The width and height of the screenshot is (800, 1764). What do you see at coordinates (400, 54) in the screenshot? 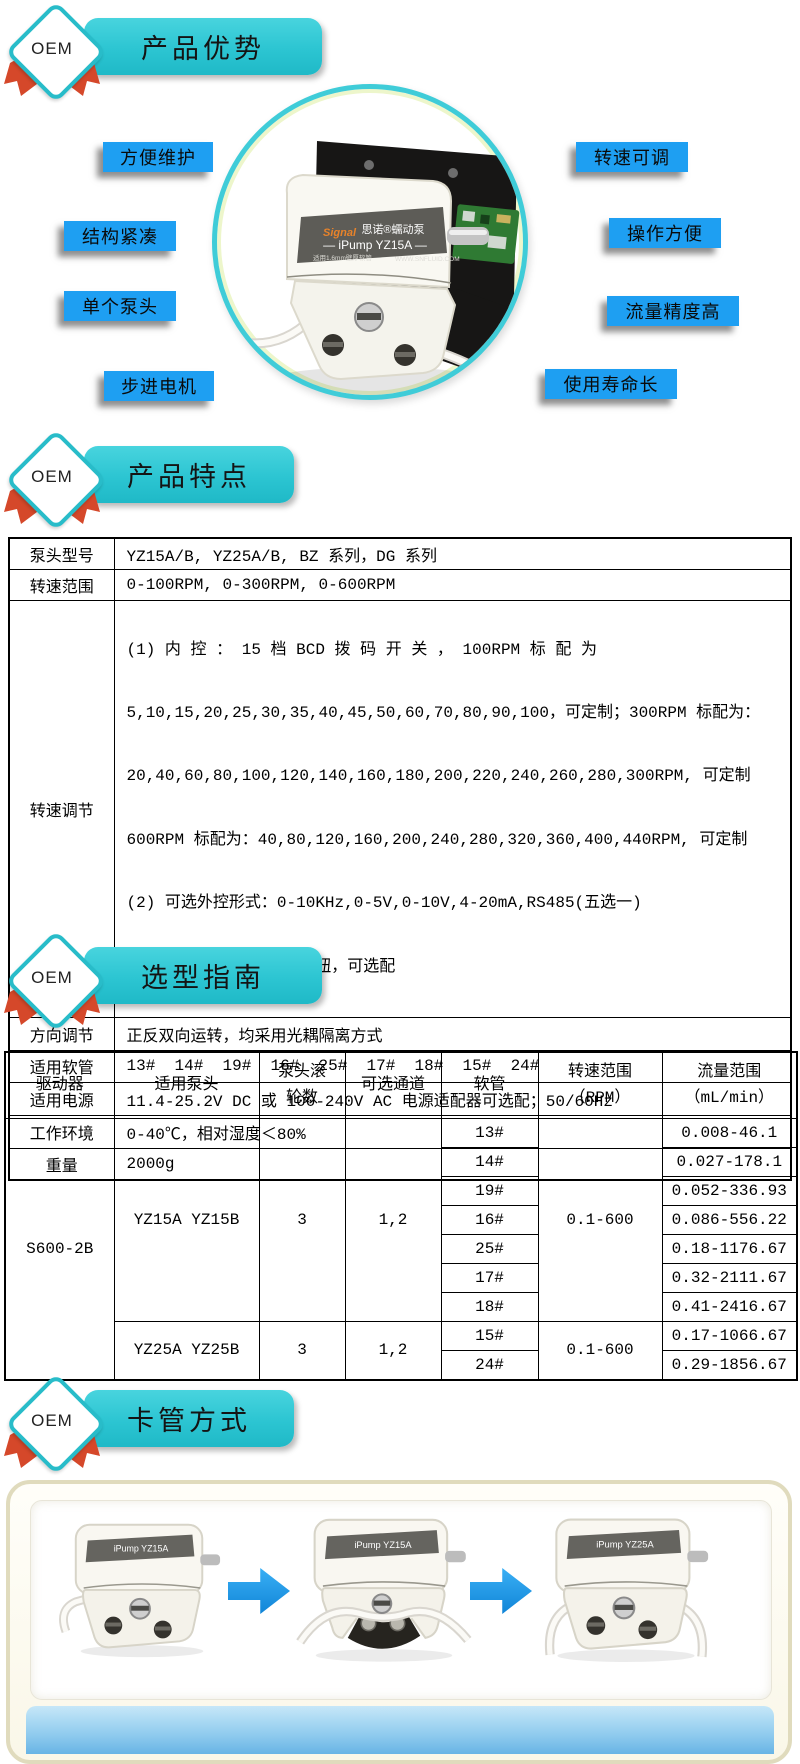
I see `section-product-advantages-header: 产品优势 OEM` at bounding box center [400, 54].